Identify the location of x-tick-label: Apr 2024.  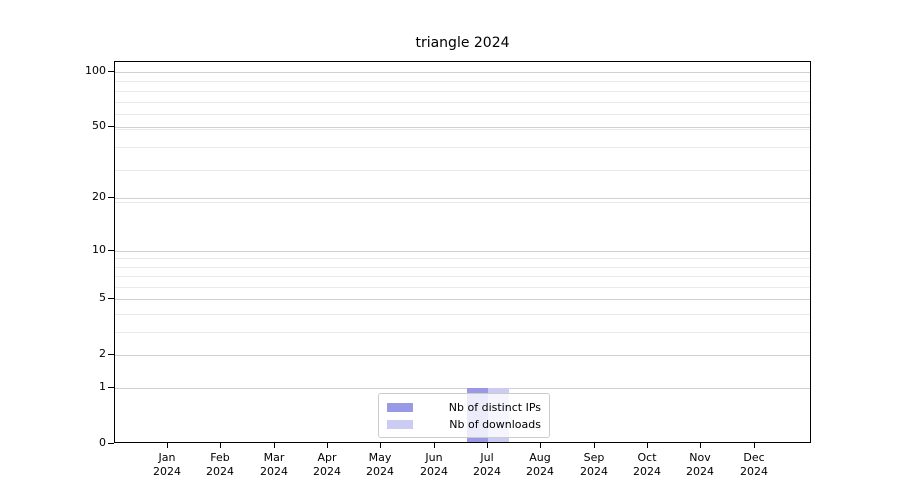
(327, 465).